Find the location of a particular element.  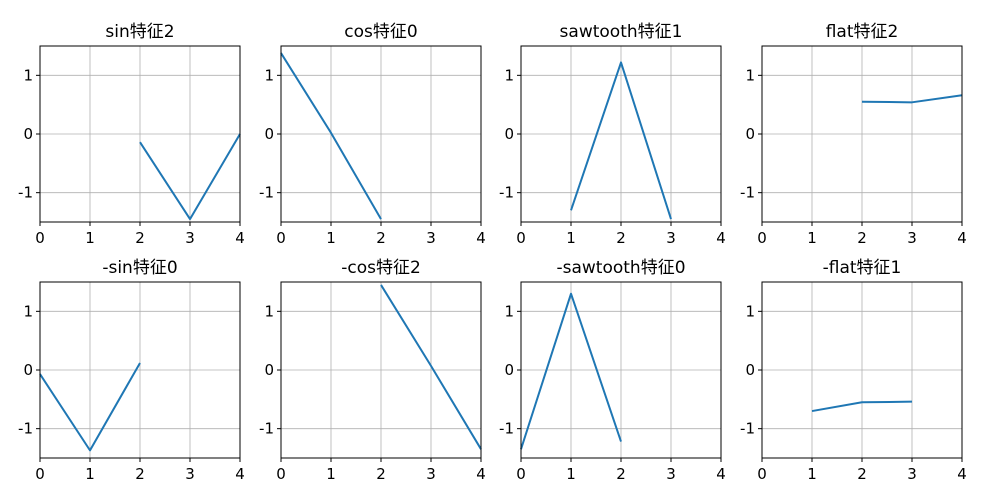

subplot-0: sin特征2 0 1 2 3 4 -1 0 1 is located at coordinates (131, 134).